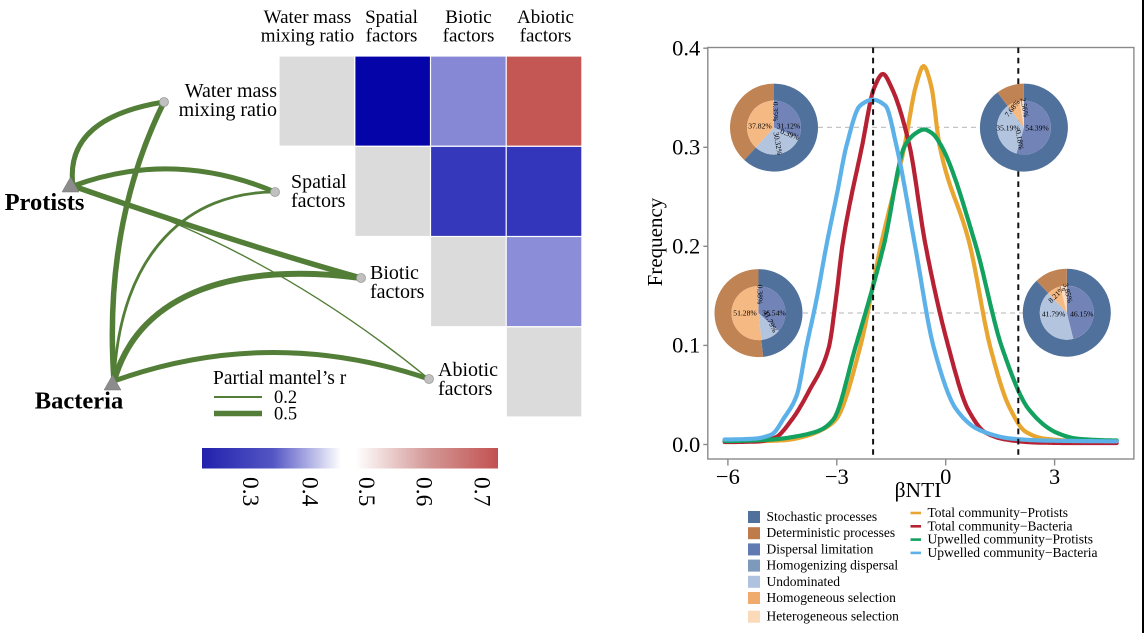 This screenshot has height=638, width=1144. Describe the element at coordinates (1054, 476) in the screenshot. I see `svg-text: 3` at that location.